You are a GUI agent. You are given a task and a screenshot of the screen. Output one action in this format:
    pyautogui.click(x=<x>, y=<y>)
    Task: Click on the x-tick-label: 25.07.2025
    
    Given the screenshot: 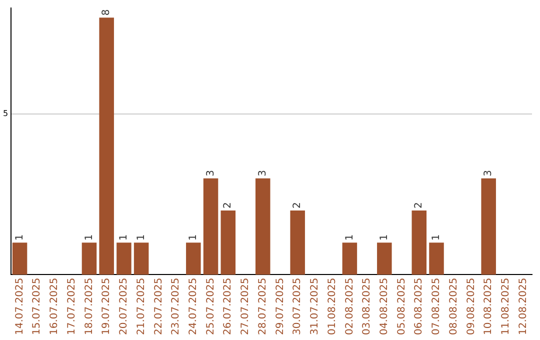 What is the action you would take?
    pyautogui.click(x=210, y=307)
    